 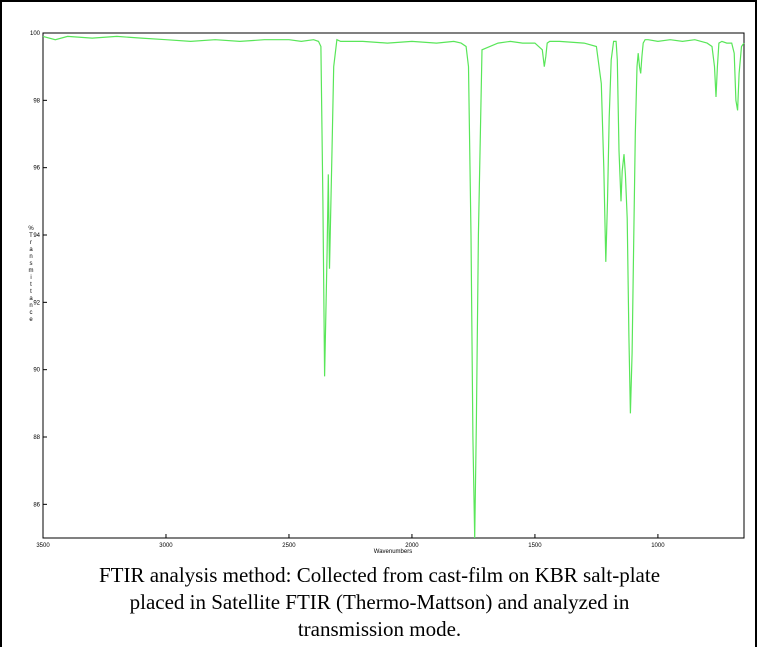 What do you see at coordinates (43, 546) in the screenshot?
I see `x-tick-label: 3500` at bounding box center [43, 546].